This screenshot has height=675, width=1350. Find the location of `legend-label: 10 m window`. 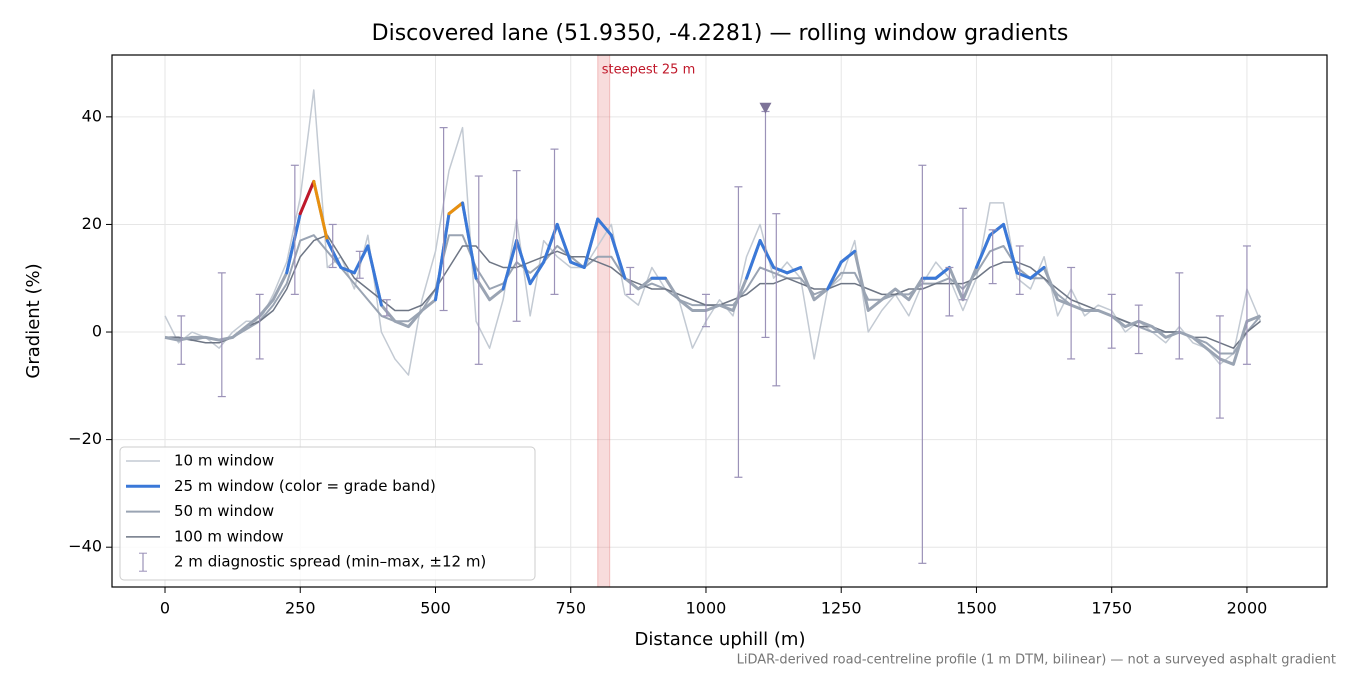

legend-label: 10 m window is located at coordinates (224, 461).